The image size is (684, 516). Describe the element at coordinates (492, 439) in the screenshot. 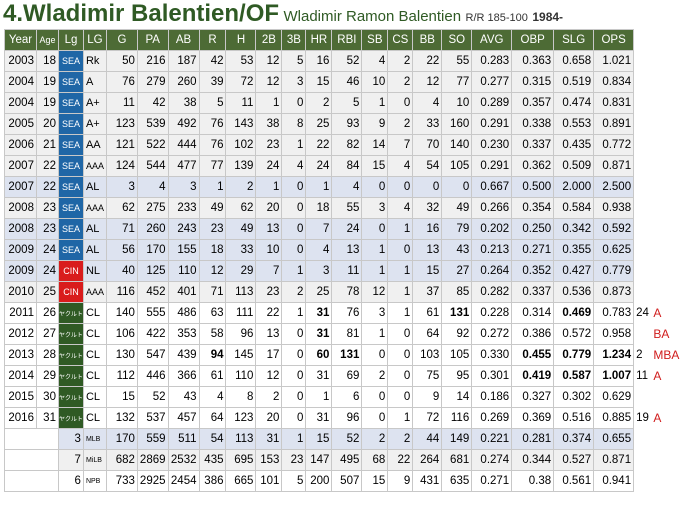

I see `stat: 0.221` at that location.